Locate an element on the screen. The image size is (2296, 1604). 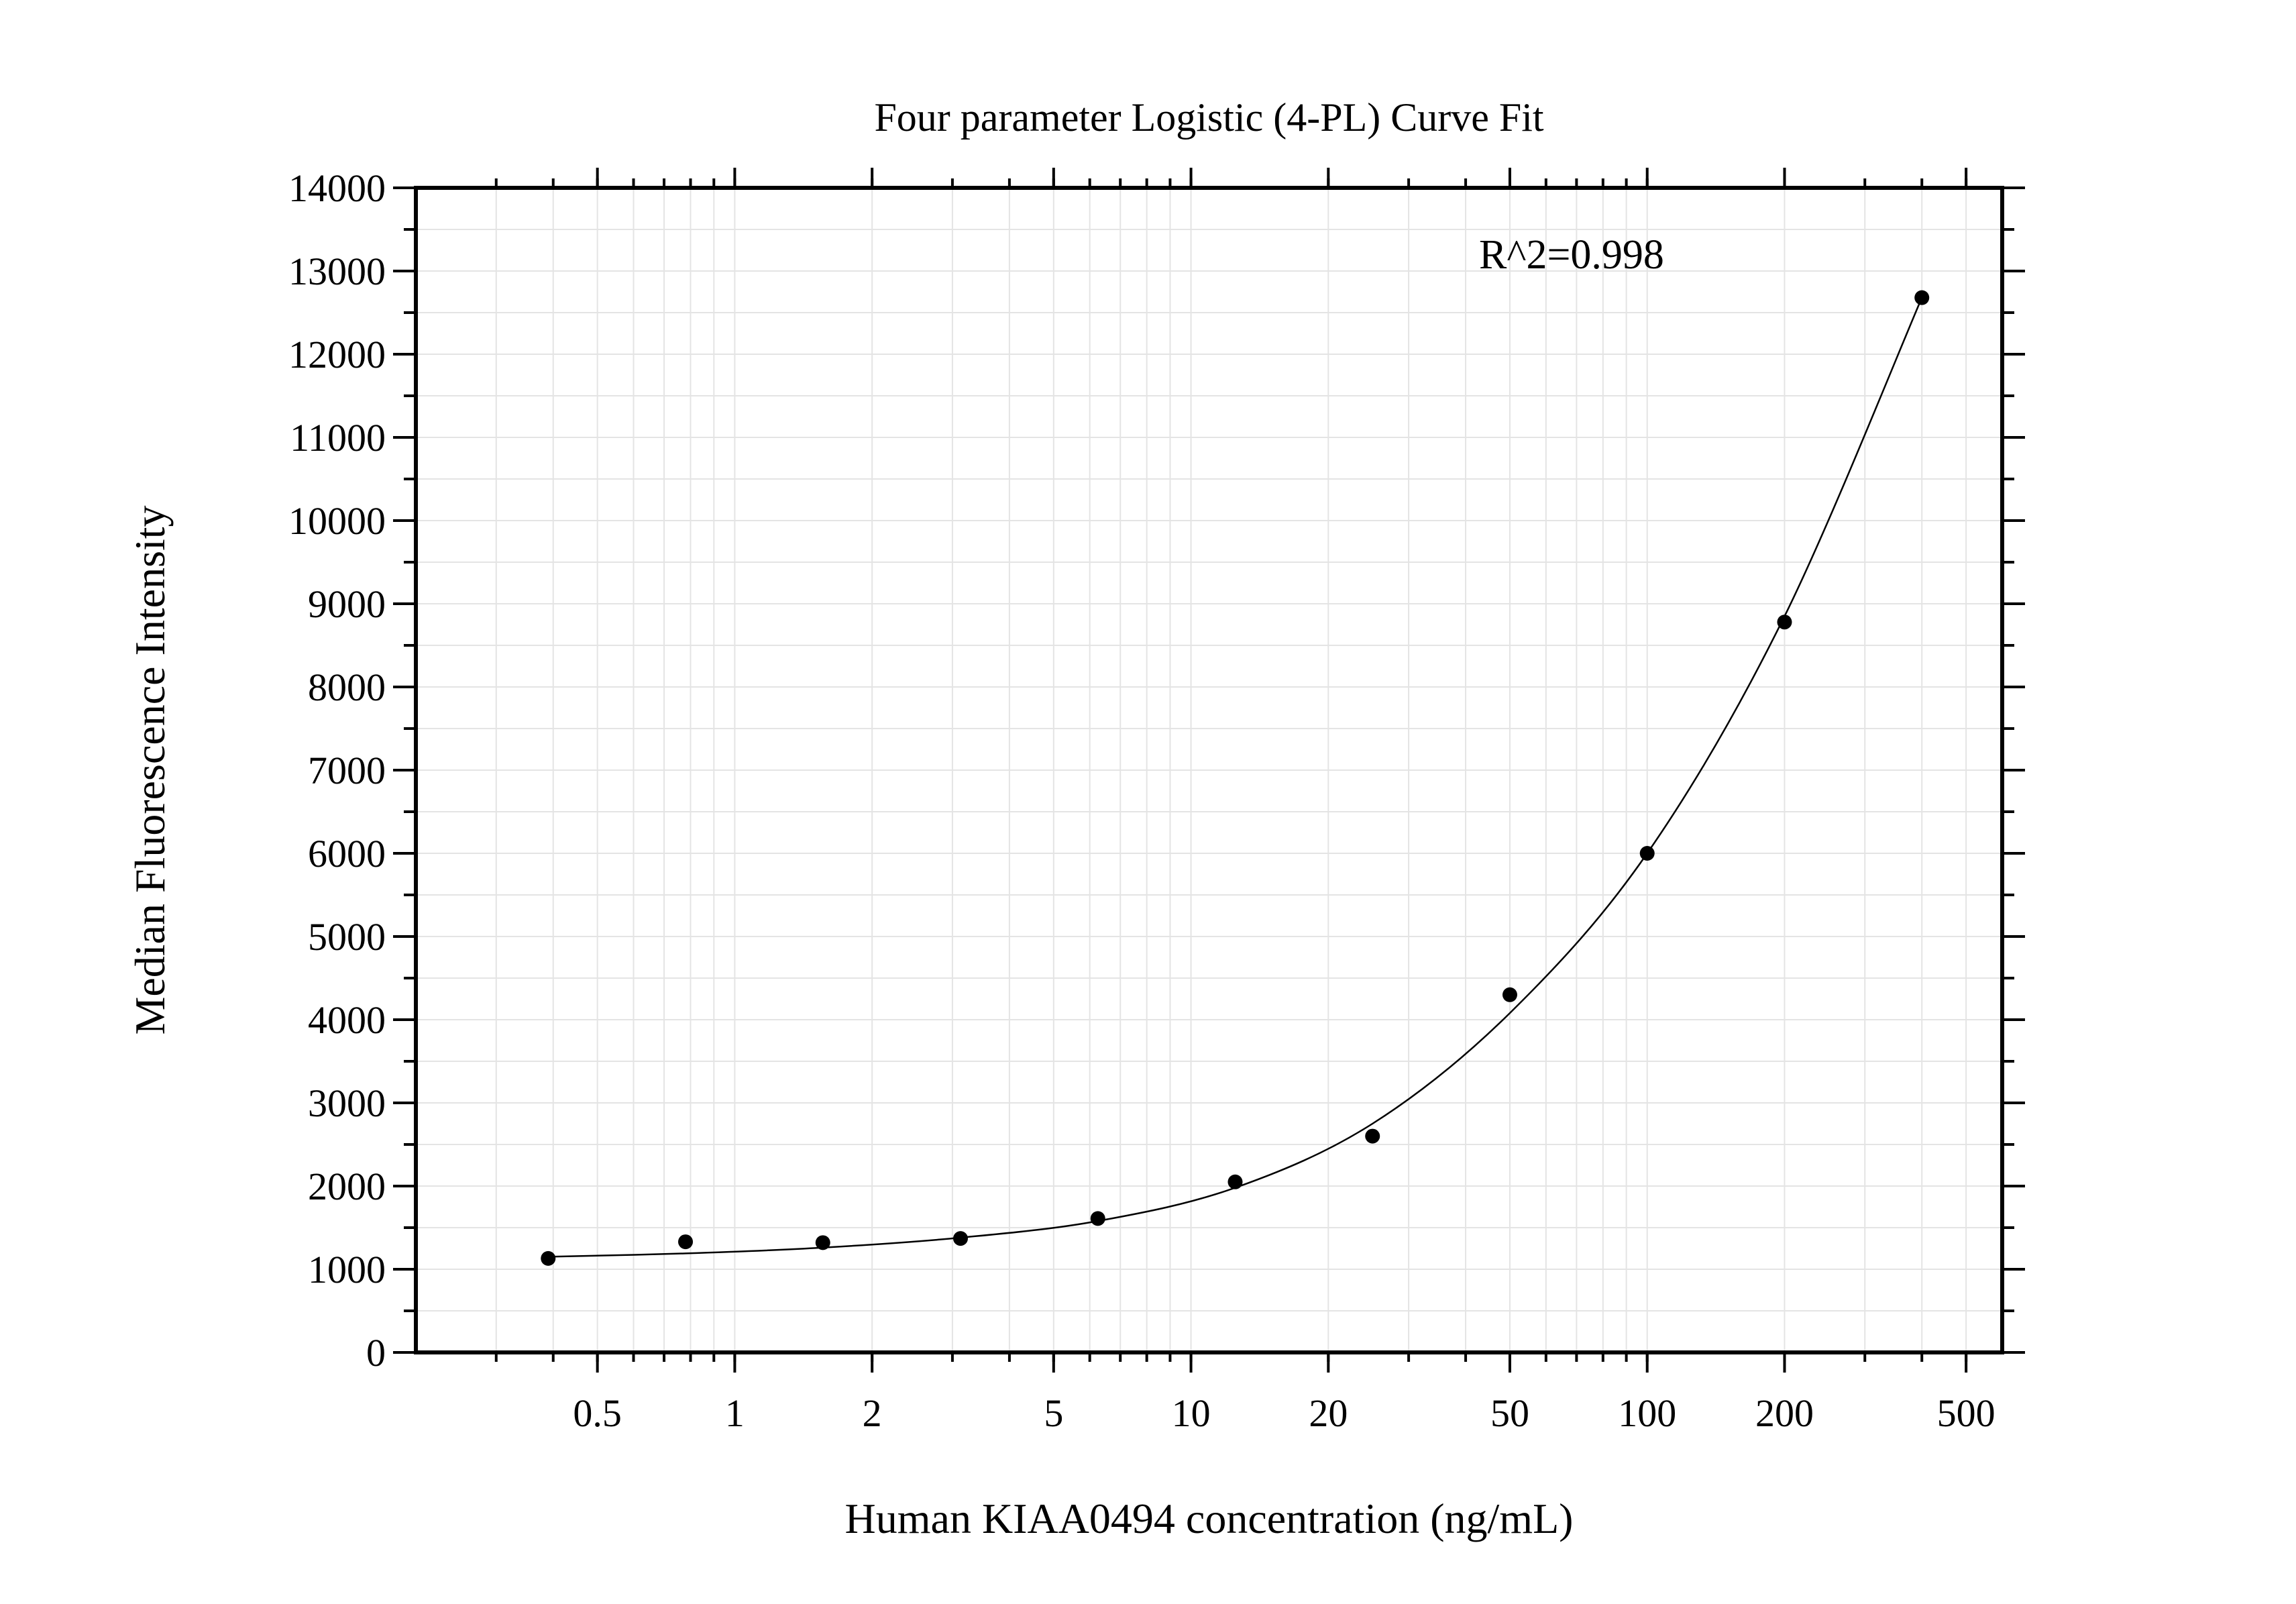
x-tick-label: 0.5 is located at coordinates (597, 1413).